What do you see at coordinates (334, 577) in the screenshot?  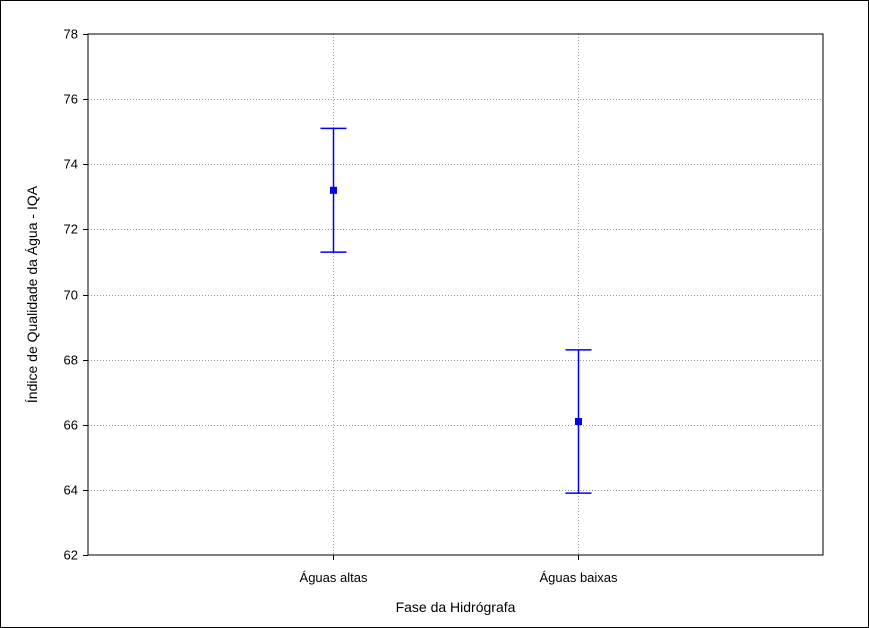 I see `x-tick-label: Águas altas` at bounding box center [334, 577].